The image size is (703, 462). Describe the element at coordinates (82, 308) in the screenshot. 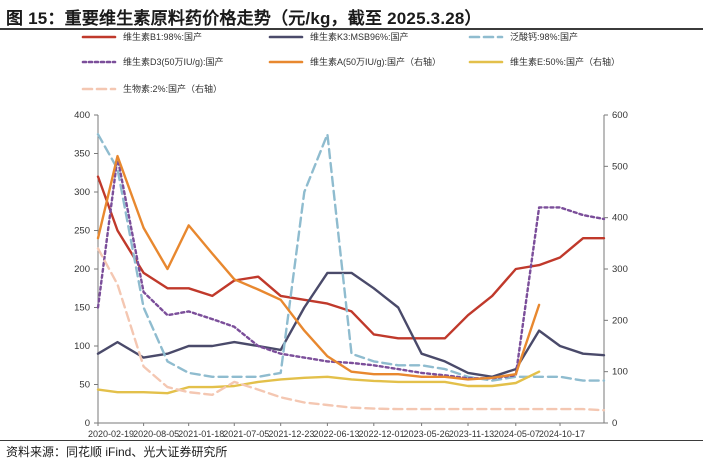

I see `y-tick-left-label: 150` at that location.